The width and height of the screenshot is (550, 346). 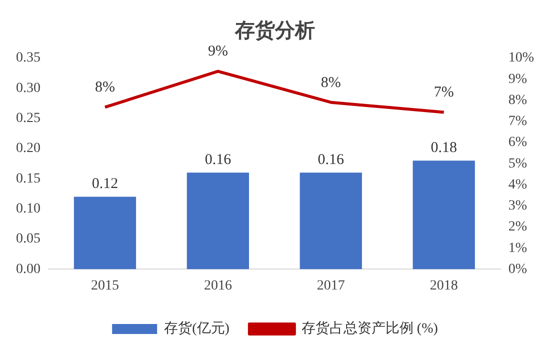 What do you see at coordinates (444, 286) in the screenshot?
I see `x-tick-label: 2018` at bounding box center [444, 286].